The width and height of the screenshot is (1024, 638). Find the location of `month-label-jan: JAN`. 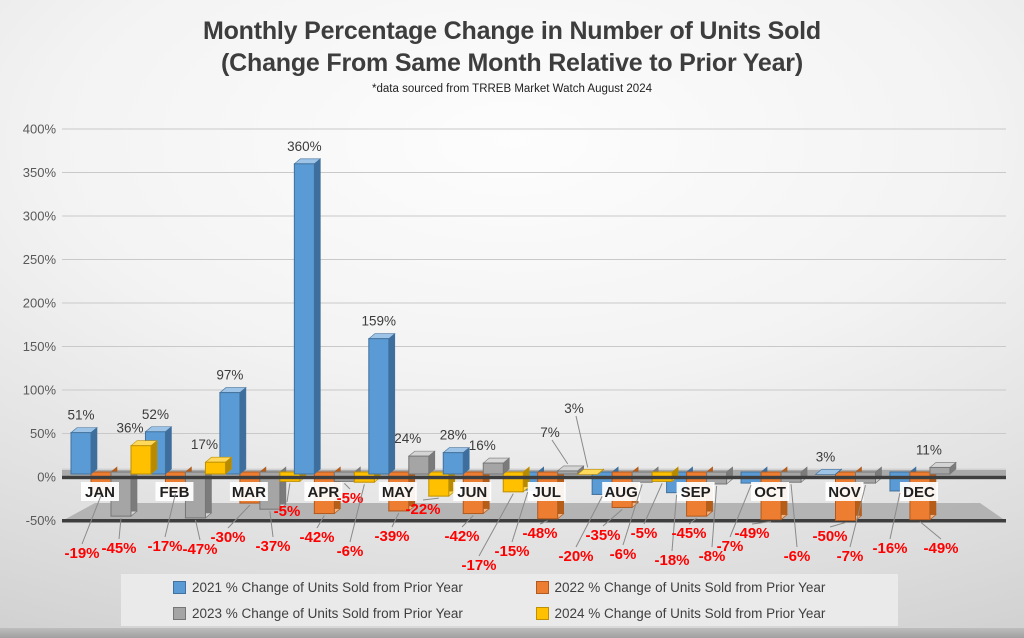

month-label-jan: JAN is located at coordinates (100, 492).